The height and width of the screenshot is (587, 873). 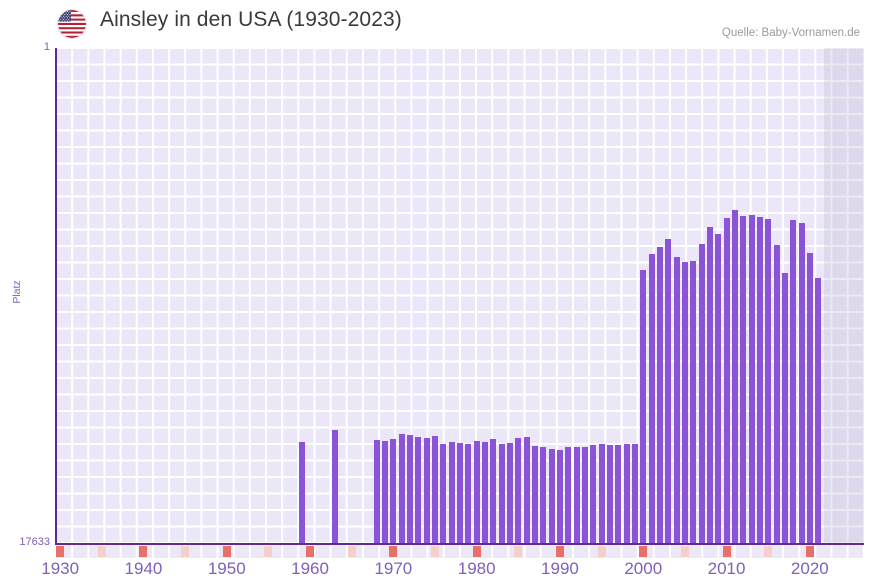 What do you see at coordinates (310, 568) in the screenshot?
I see `x-axis-tick-label: 1960` at bounding box center [310, 568].